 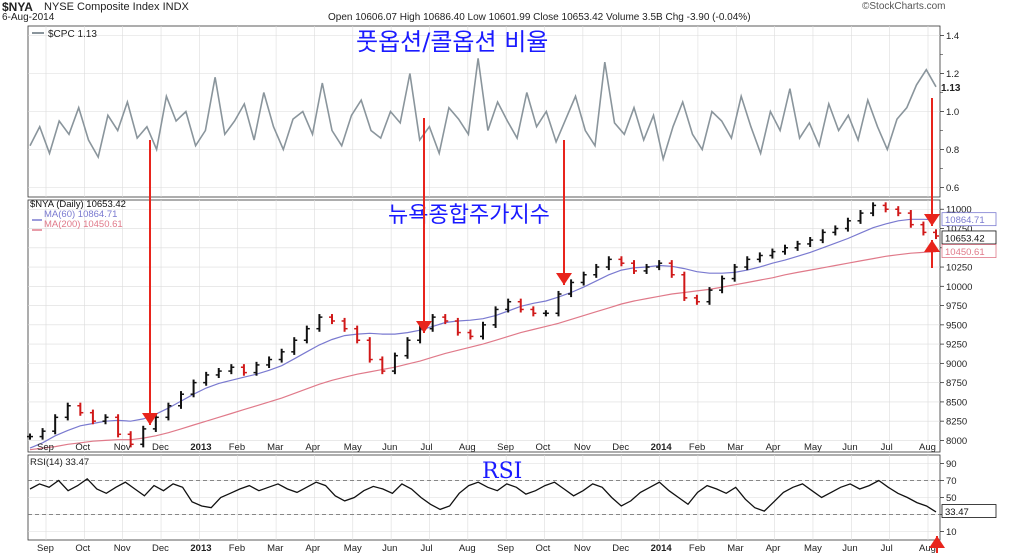 What do you see at coordinates (959, 229) in the screenshot?
I see `nya-y-tick-label: 10750` at bounding box center [959, 229].